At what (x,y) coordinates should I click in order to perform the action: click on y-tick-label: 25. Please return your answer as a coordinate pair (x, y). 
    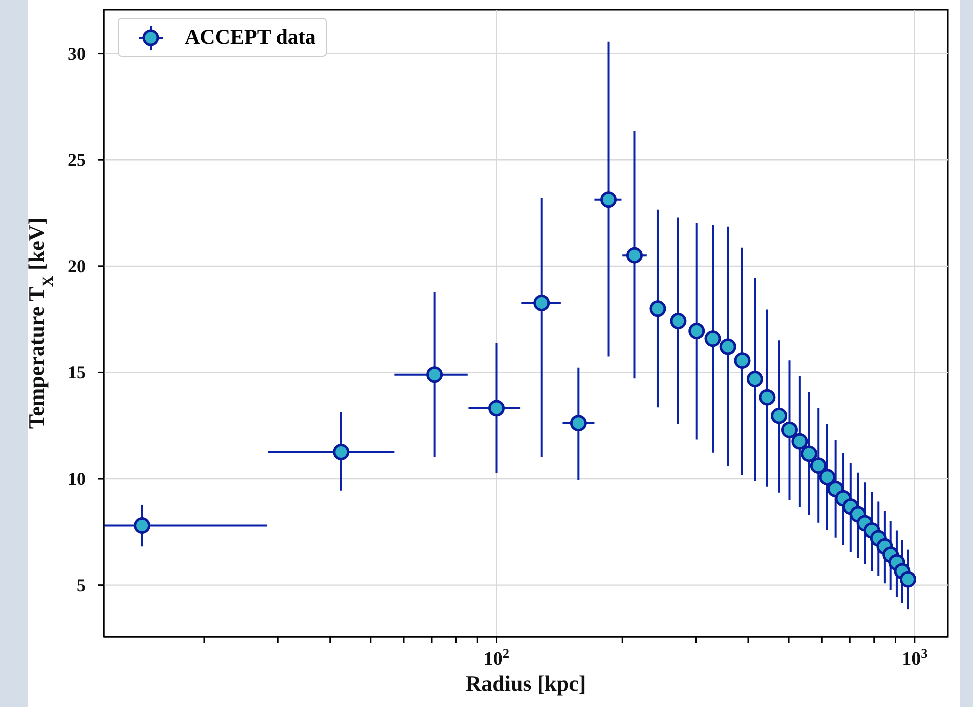
    Looking at the image, I should click on (77, 160).